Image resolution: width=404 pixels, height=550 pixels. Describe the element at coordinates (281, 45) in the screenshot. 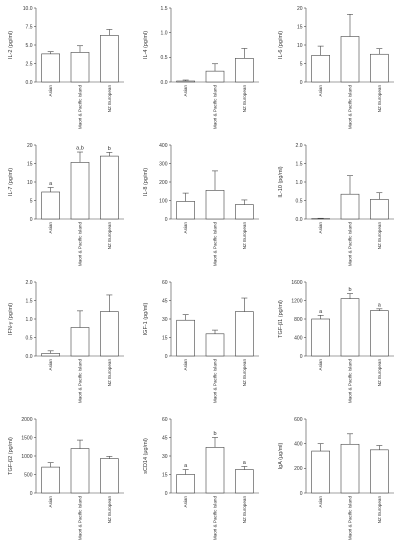

I see `y-axis-label: IL-6 (pg/ml)` at that location.